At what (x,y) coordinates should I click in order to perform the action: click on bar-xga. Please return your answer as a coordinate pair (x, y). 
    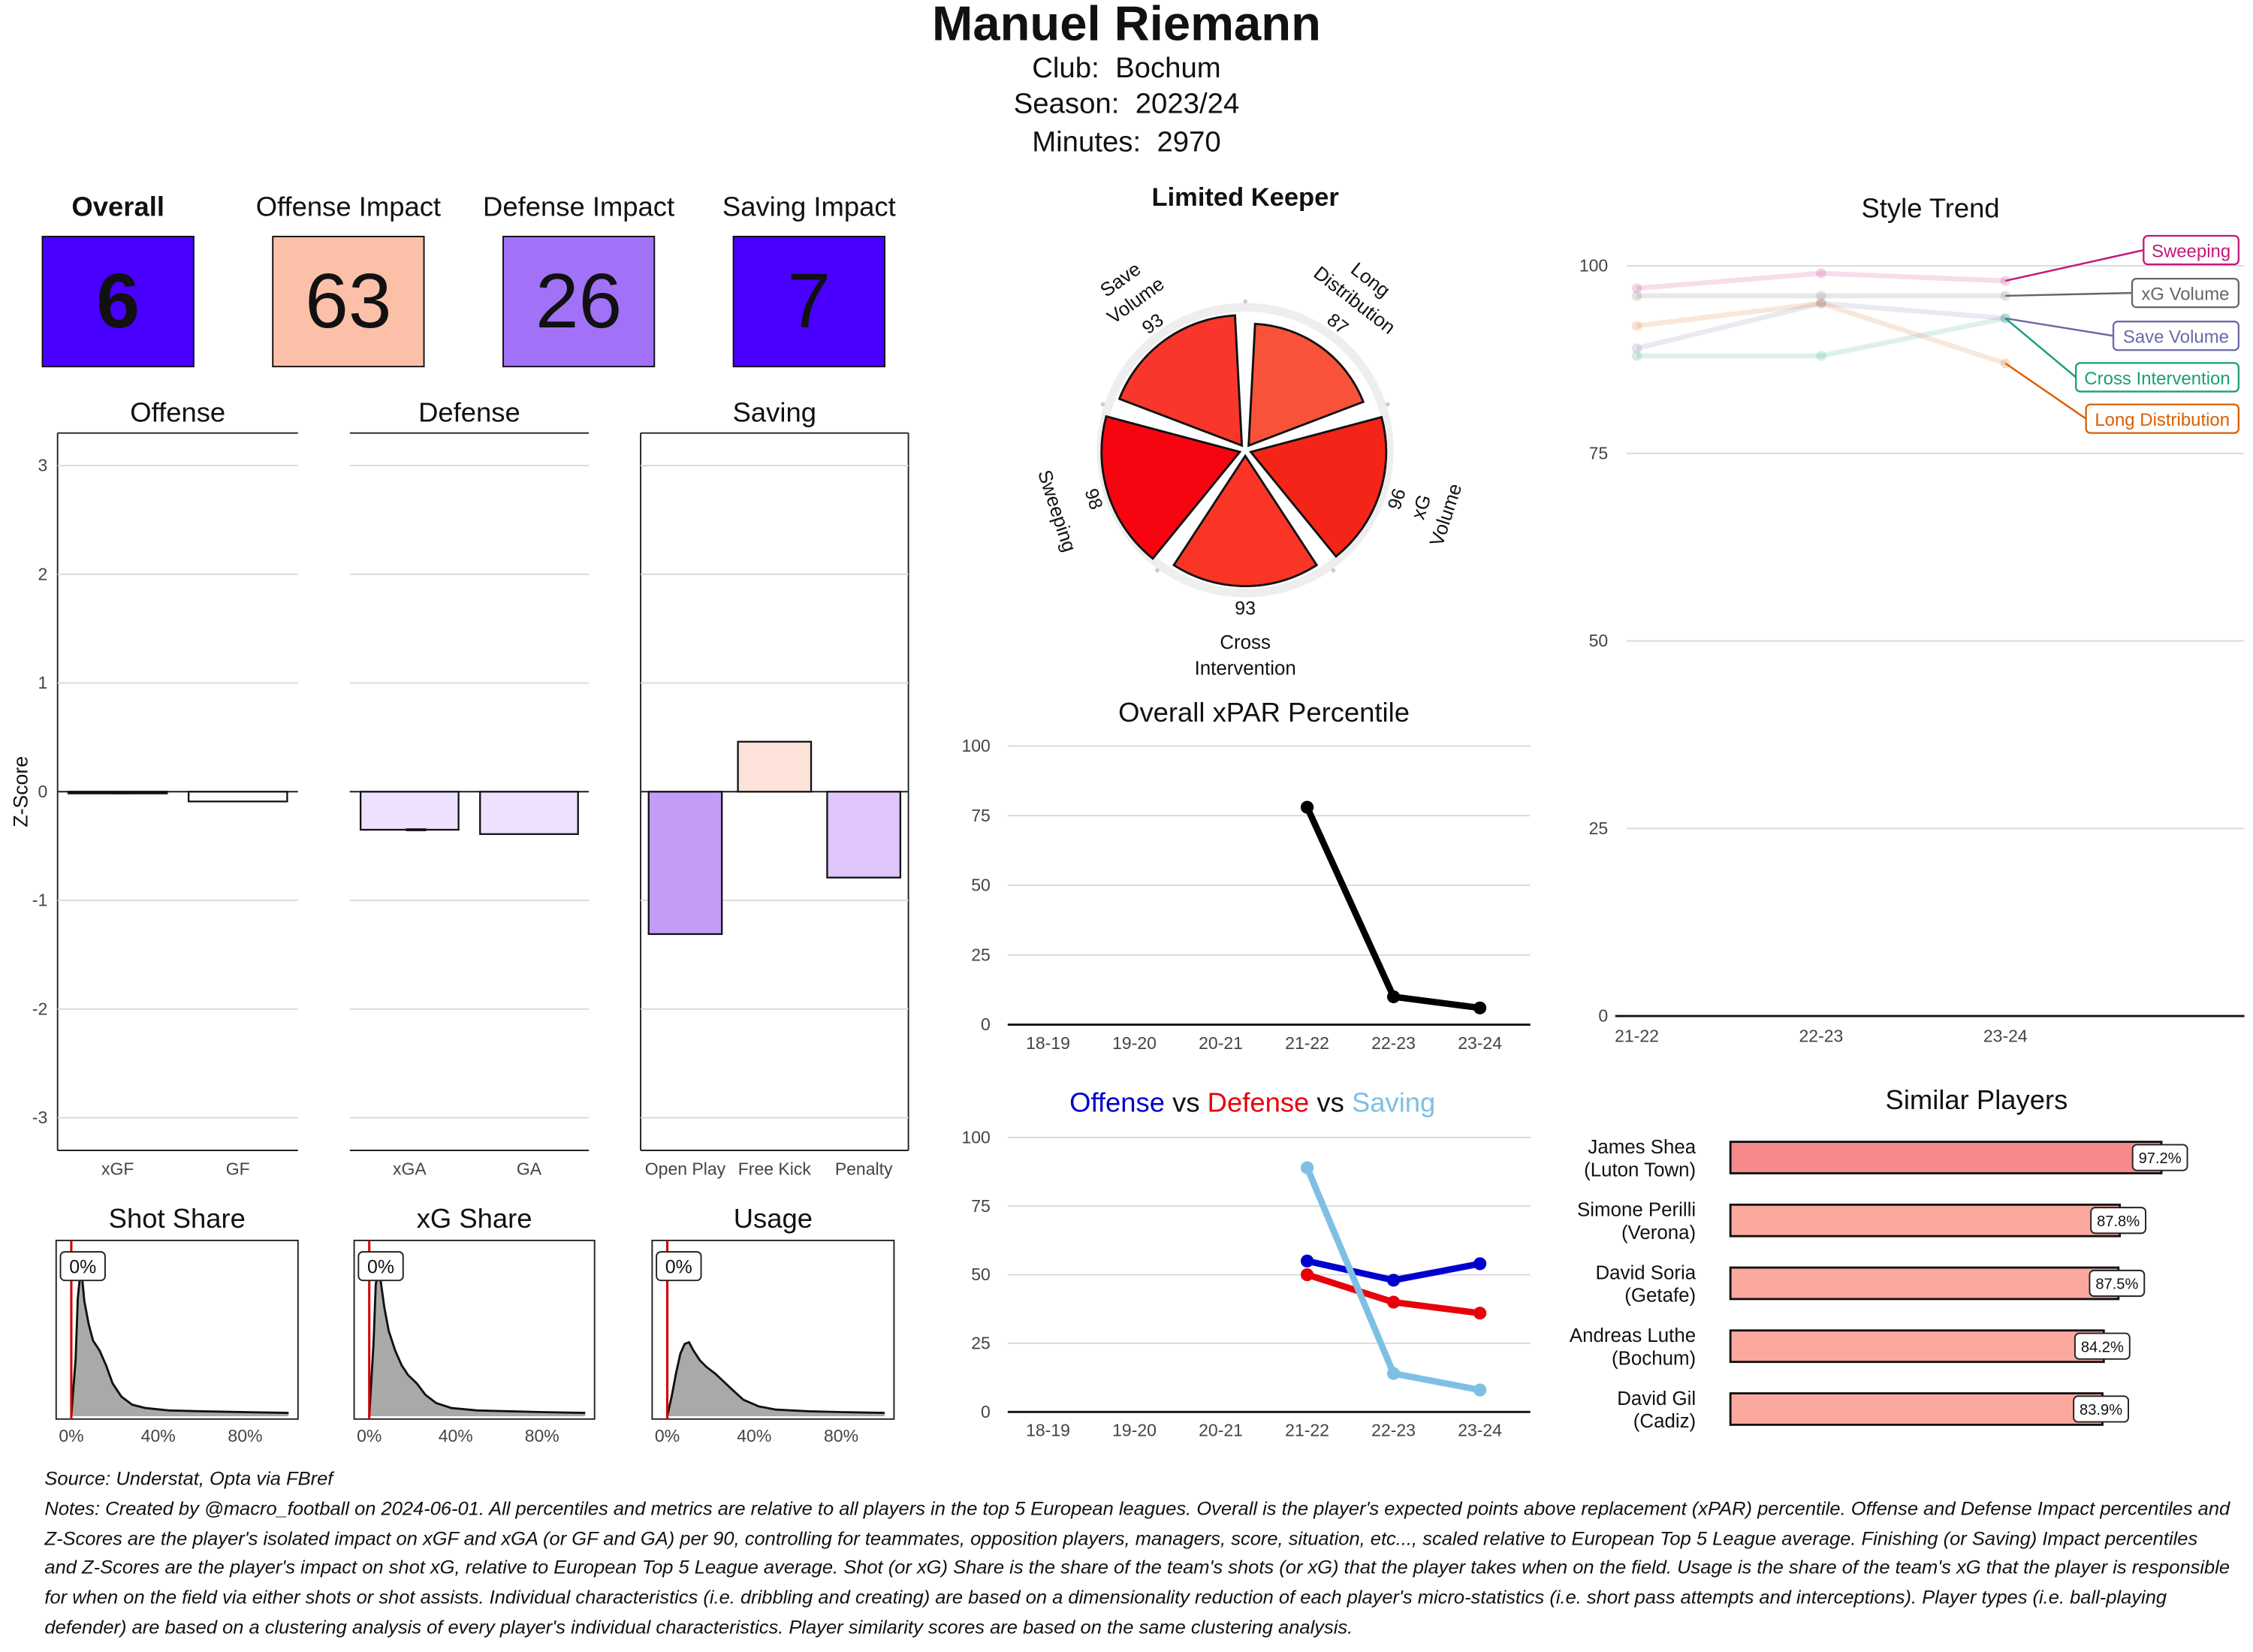
    Looking at the image, I should click on (410, 811).